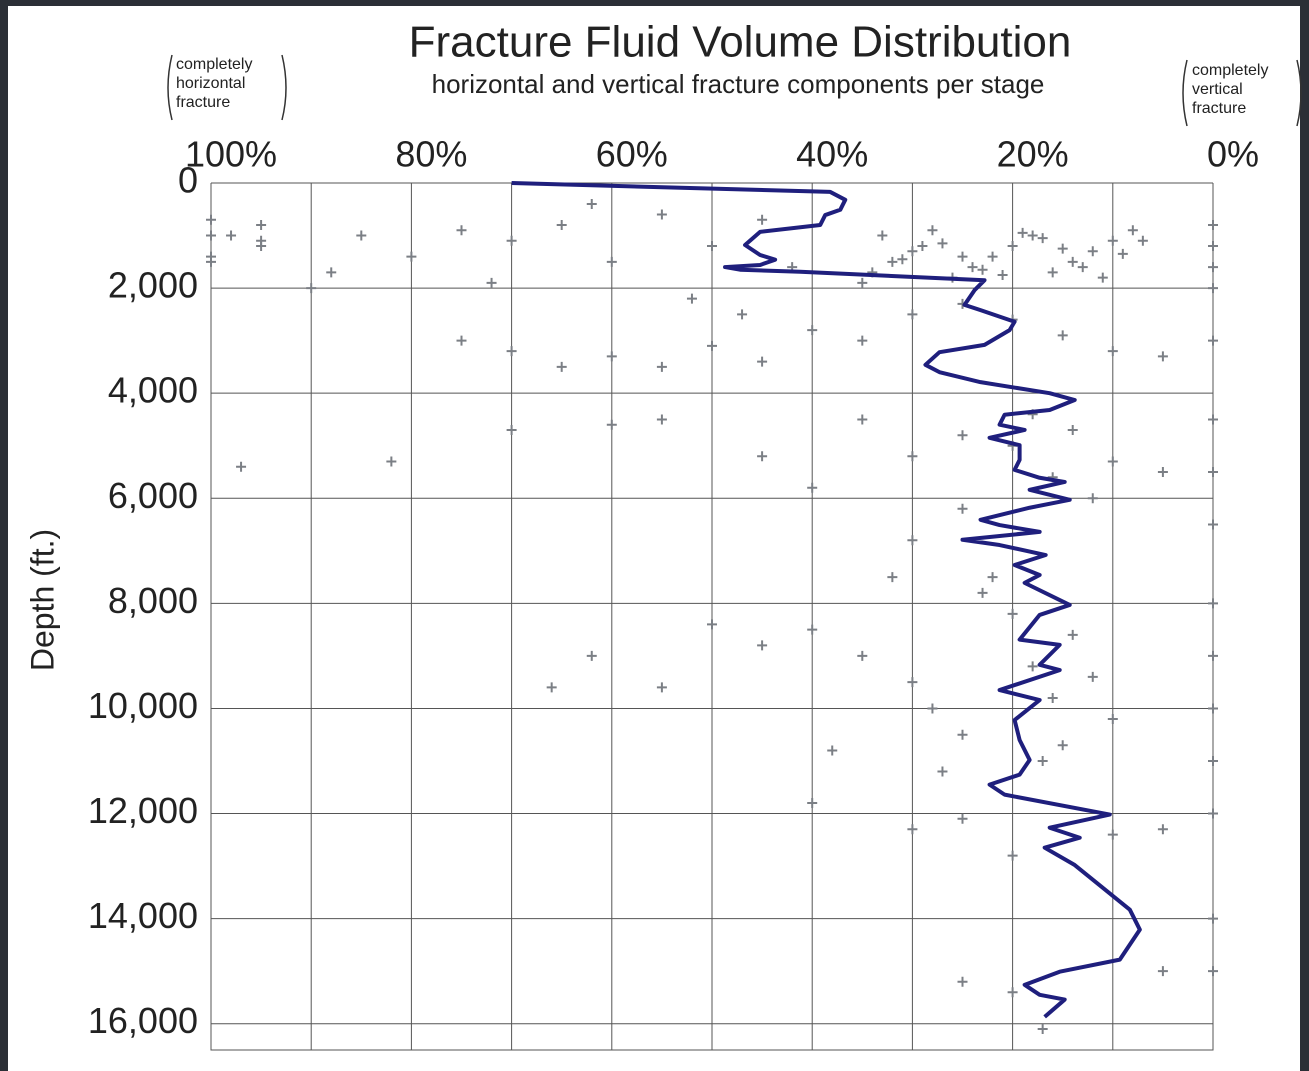 Image resolution: width=1309 pixels, height=1071 pixels. I want to click on x-tick-label: 40%, so click(832, 154).